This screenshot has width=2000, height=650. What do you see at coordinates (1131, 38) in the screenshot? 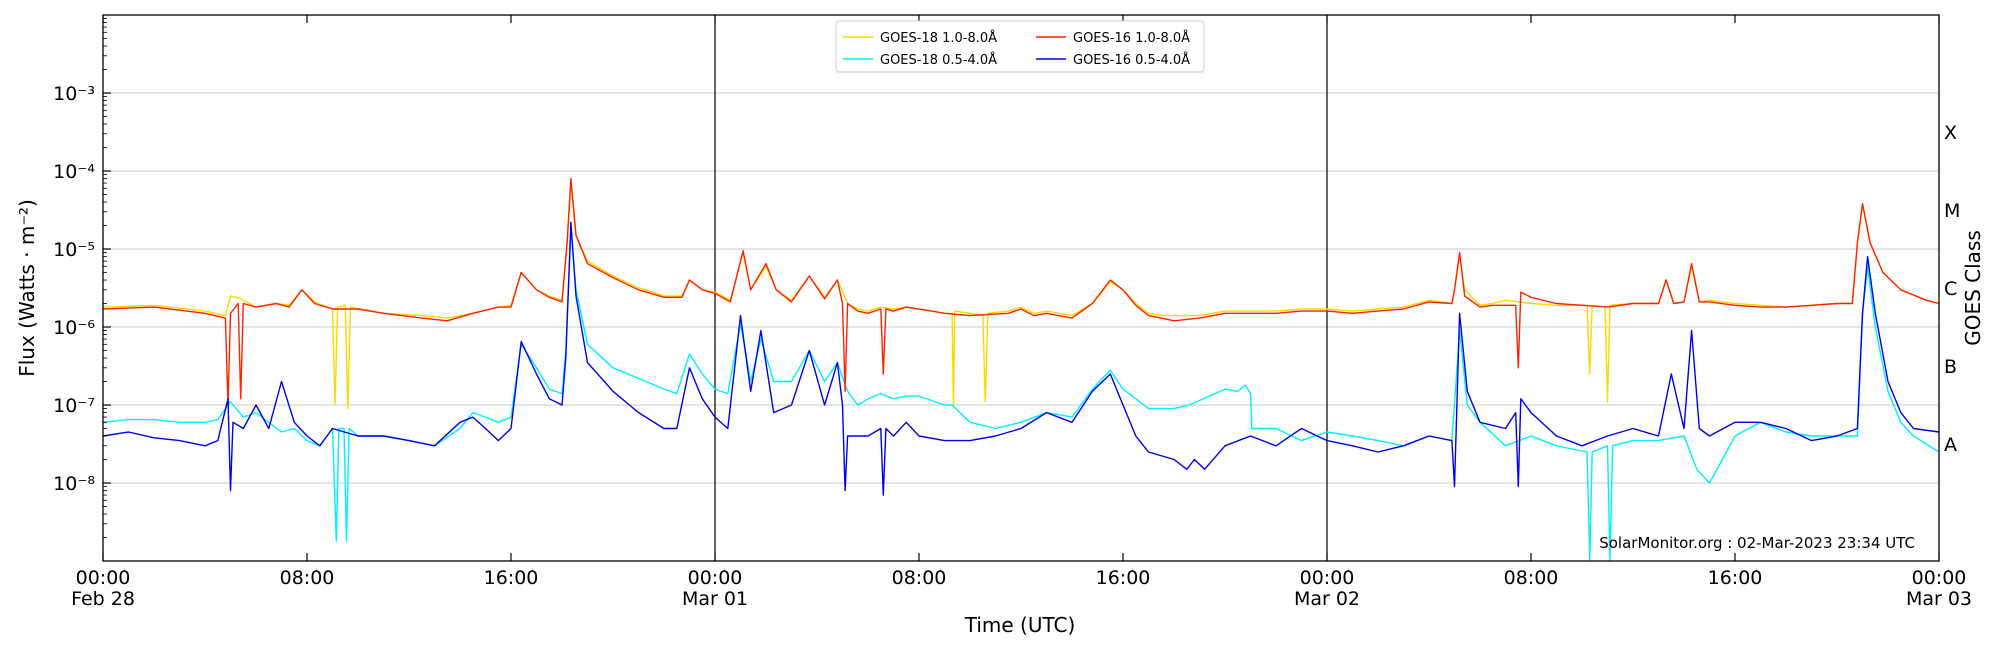
I see `legend-label-goes16-long: GOES-16 1.0-8.0Å` at bounding box center [1131, 38].